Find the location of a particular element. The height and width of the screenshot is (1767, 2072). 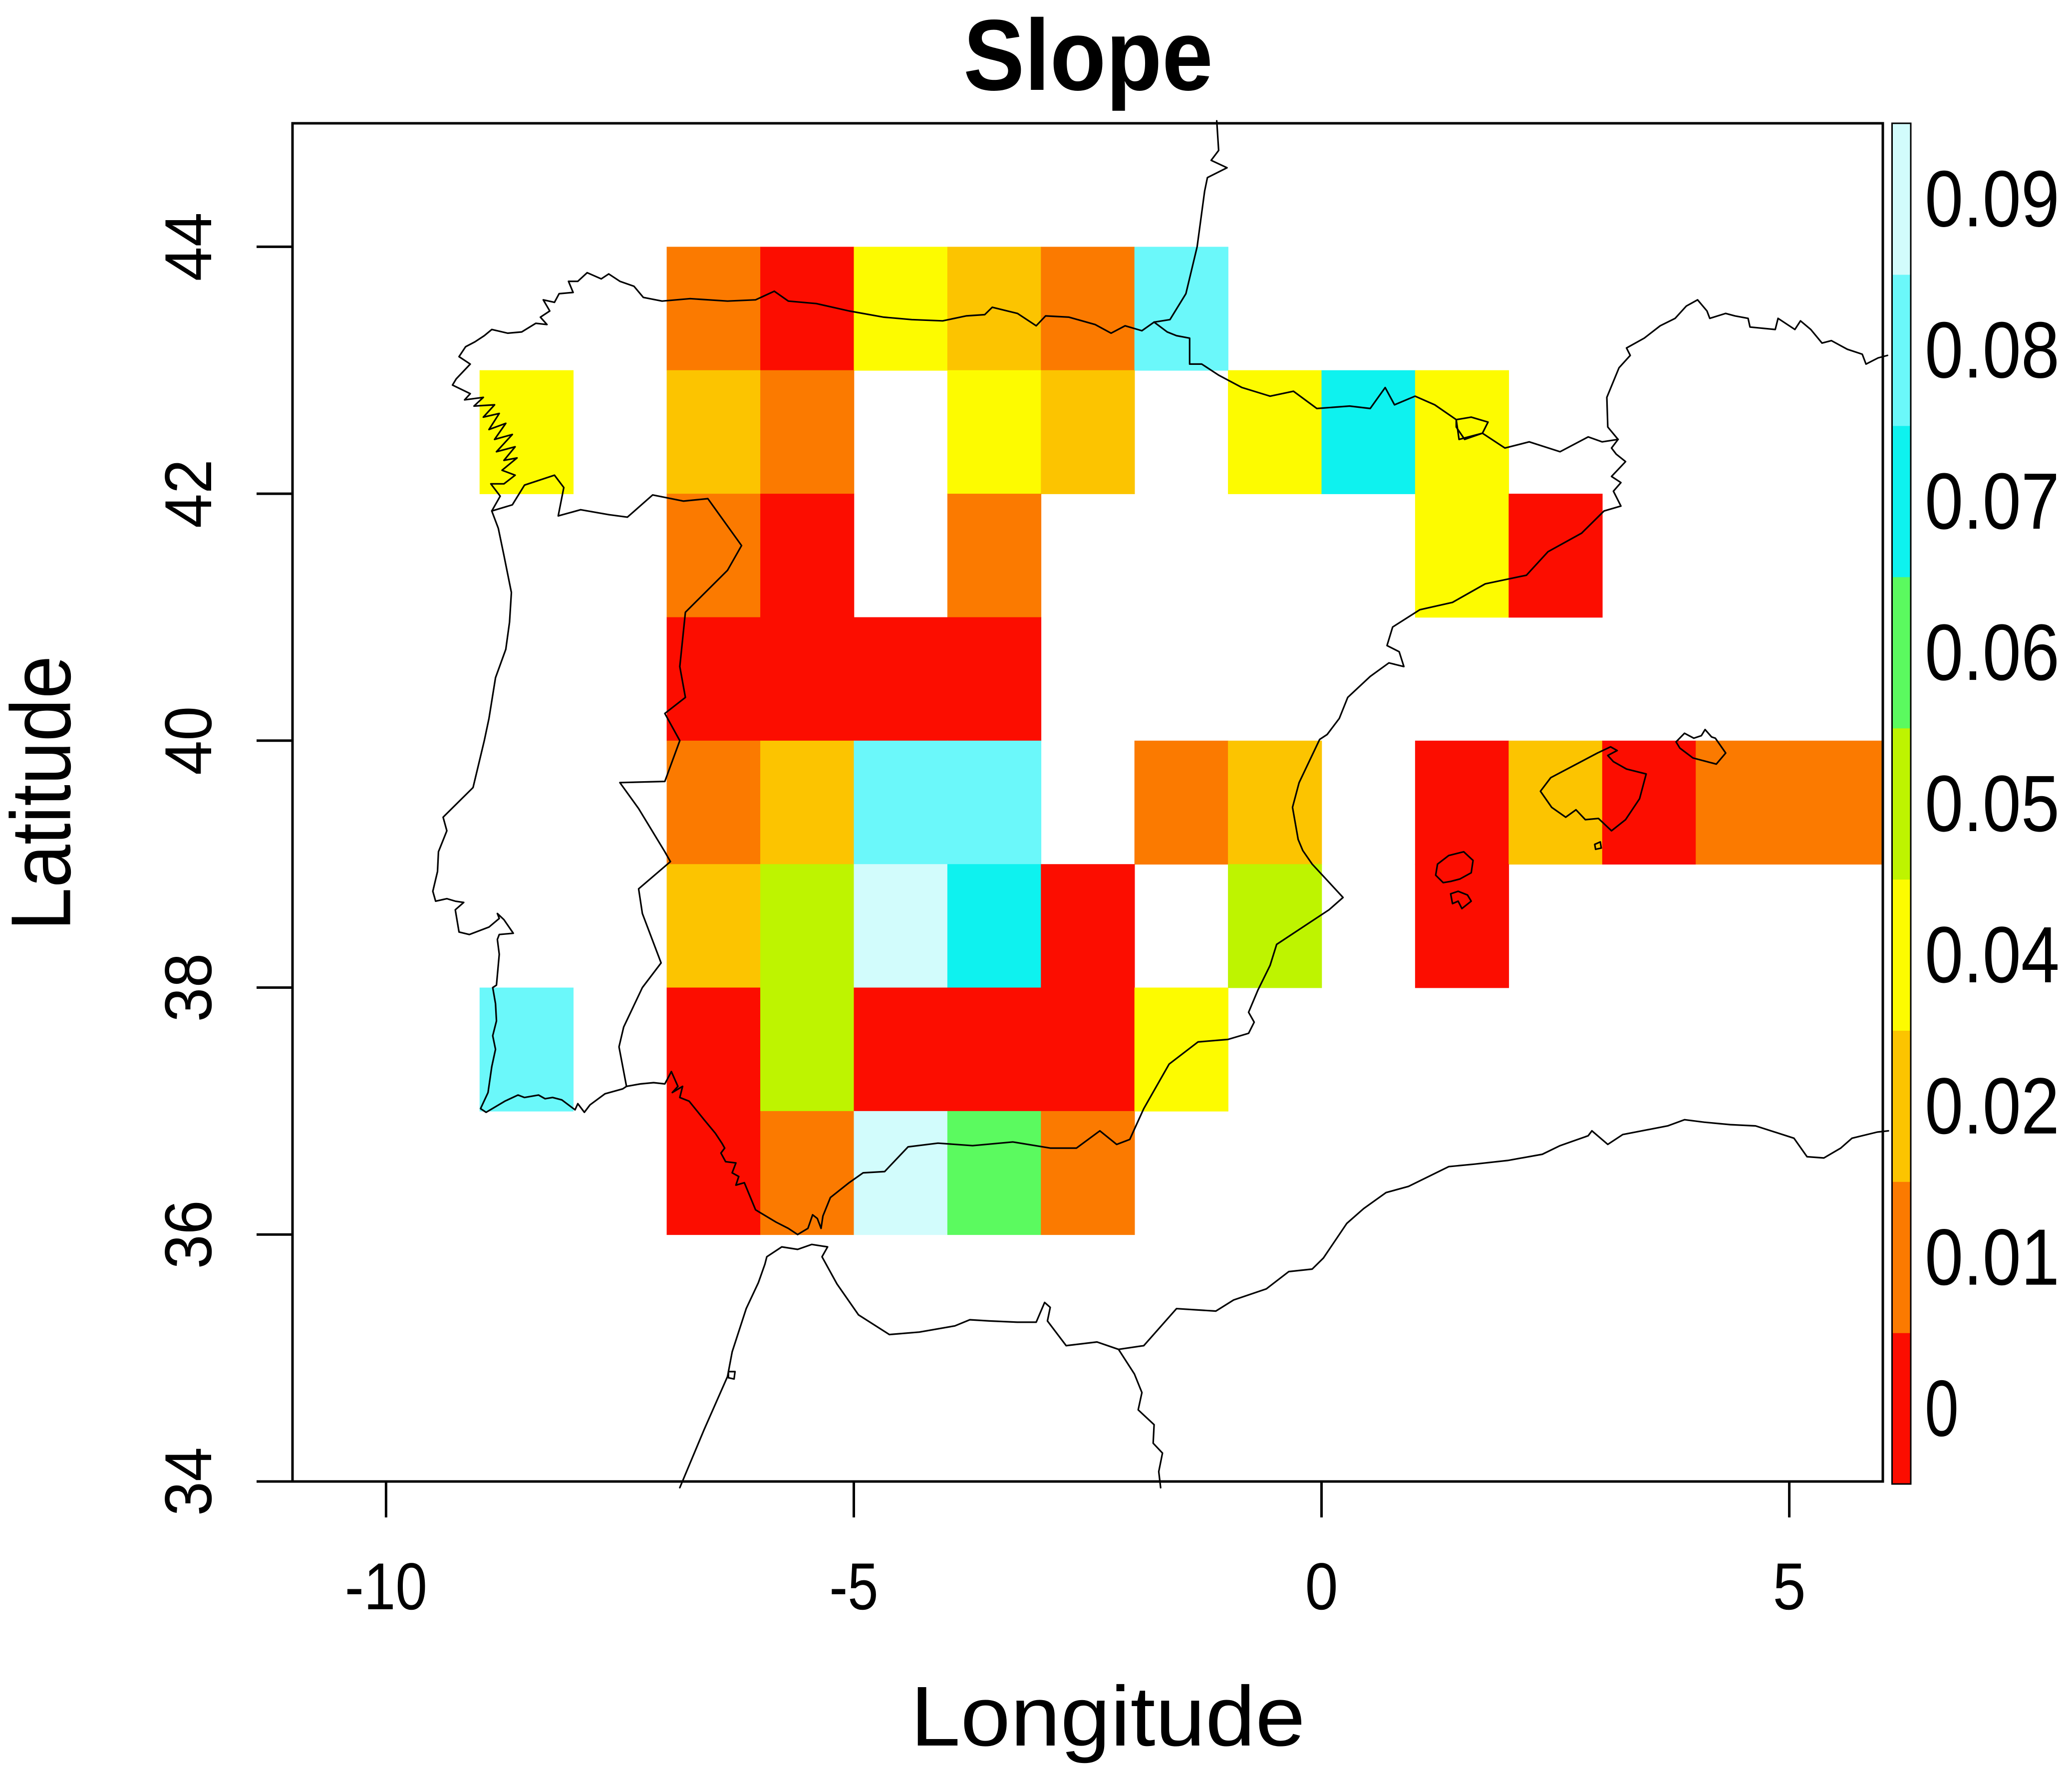

svg-text: 0.07 is located at coordinates (1993, 501).